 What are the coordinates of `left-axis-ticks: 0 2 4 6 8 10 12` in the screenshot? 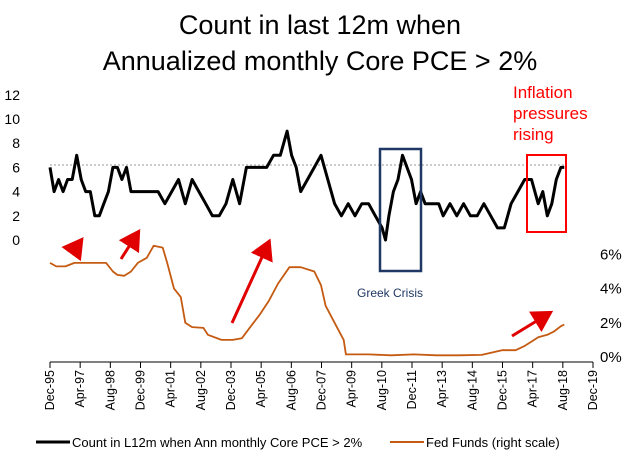 It's located at (12, 167).